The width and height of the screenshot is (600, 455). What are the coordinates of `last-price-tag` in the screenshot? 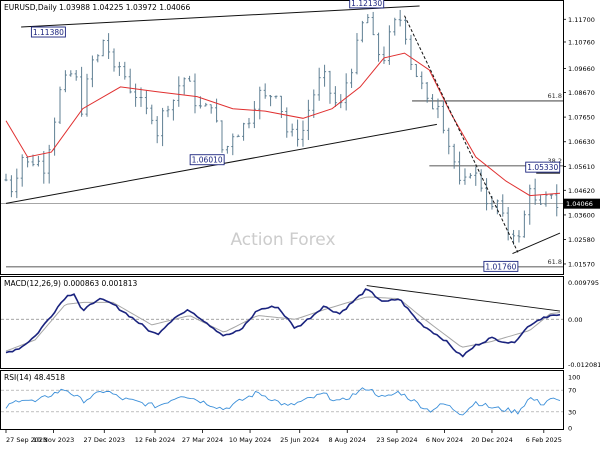 It's located at (582, 203).